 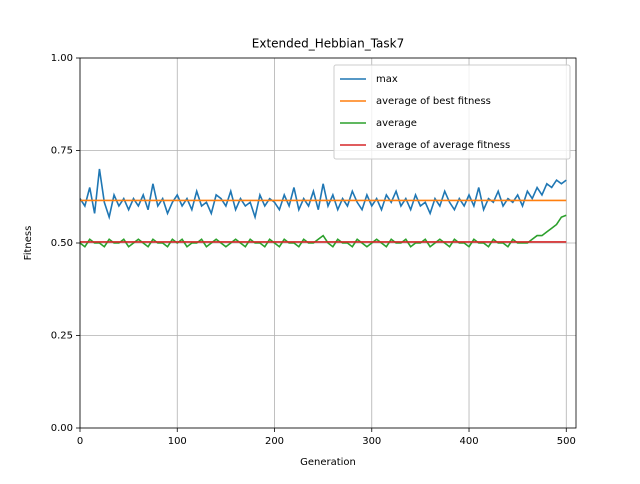 I want to click on y-tick-label: 0.00, so click(x=62, y=428).